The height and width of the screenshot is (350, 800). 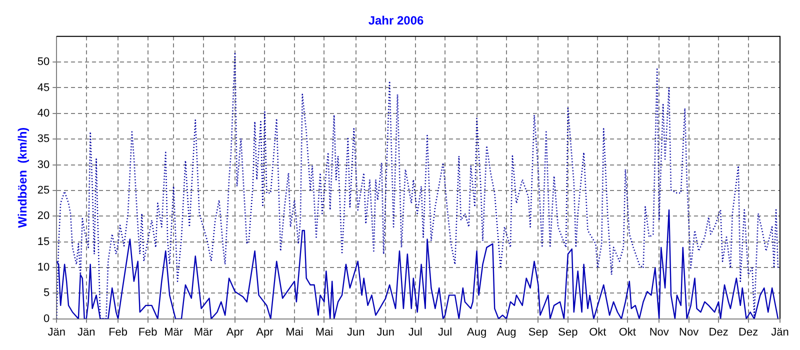 I want to click on y-tick-label: 25, so click(x=43, y=190).